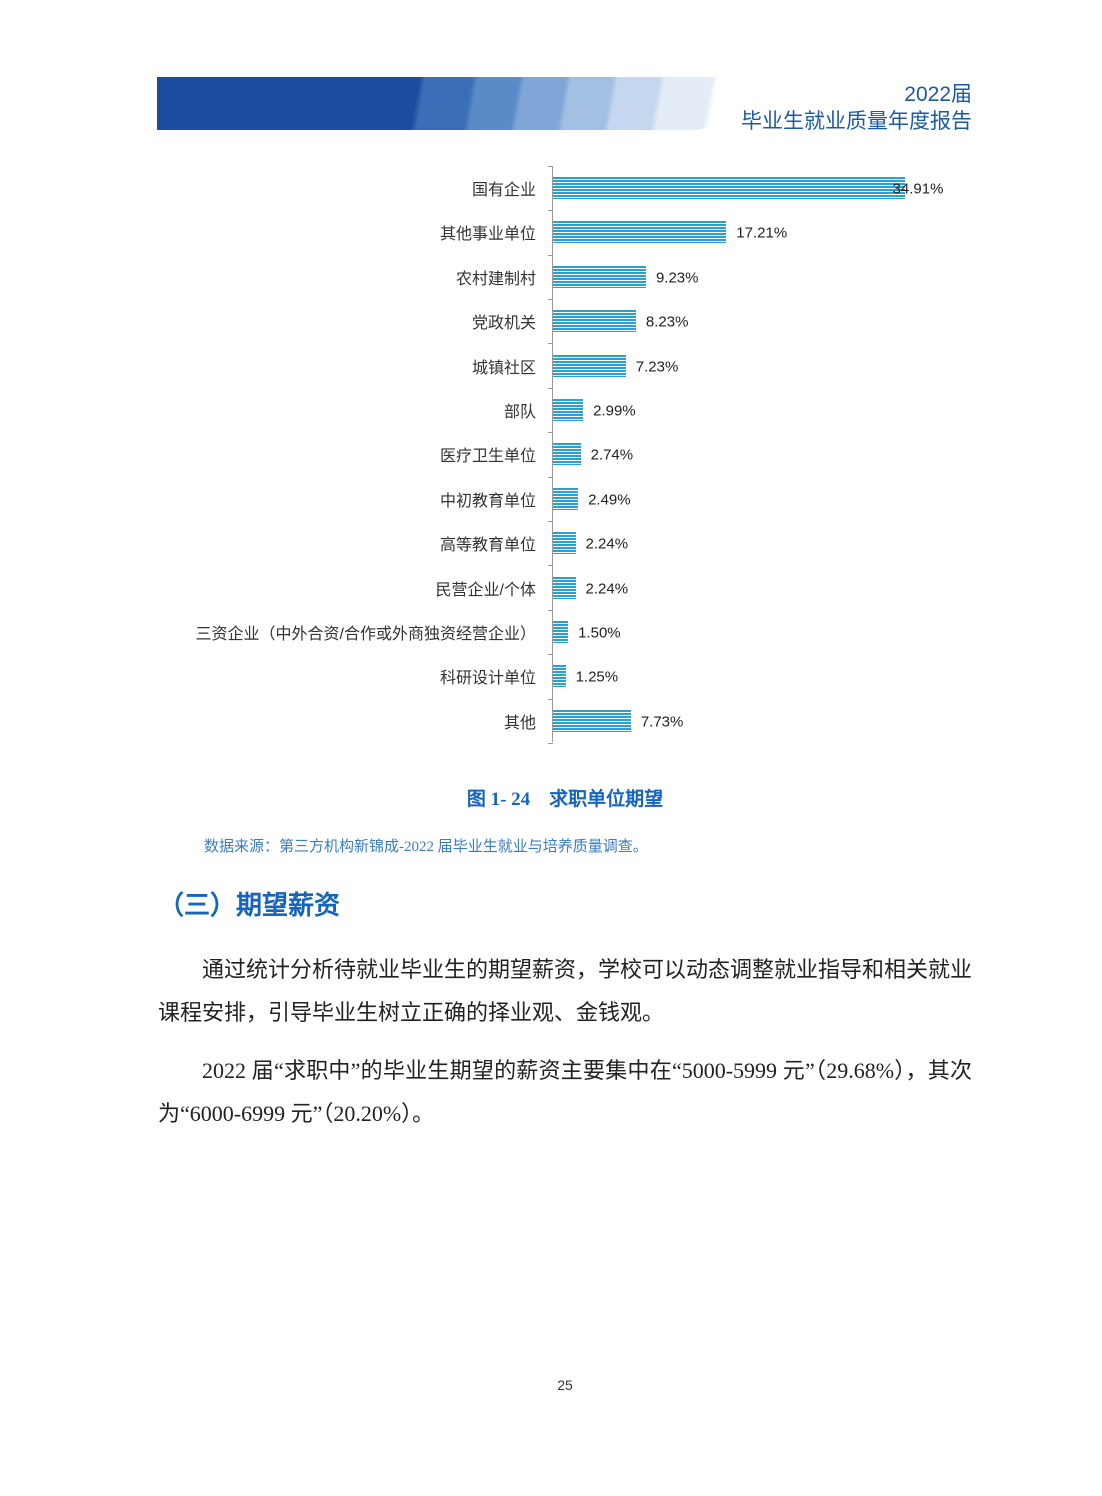  What do you see at coordinates (667, 322) in the screenshot?
I see `data-label: 8.23%` at bounding box center [667, 322].